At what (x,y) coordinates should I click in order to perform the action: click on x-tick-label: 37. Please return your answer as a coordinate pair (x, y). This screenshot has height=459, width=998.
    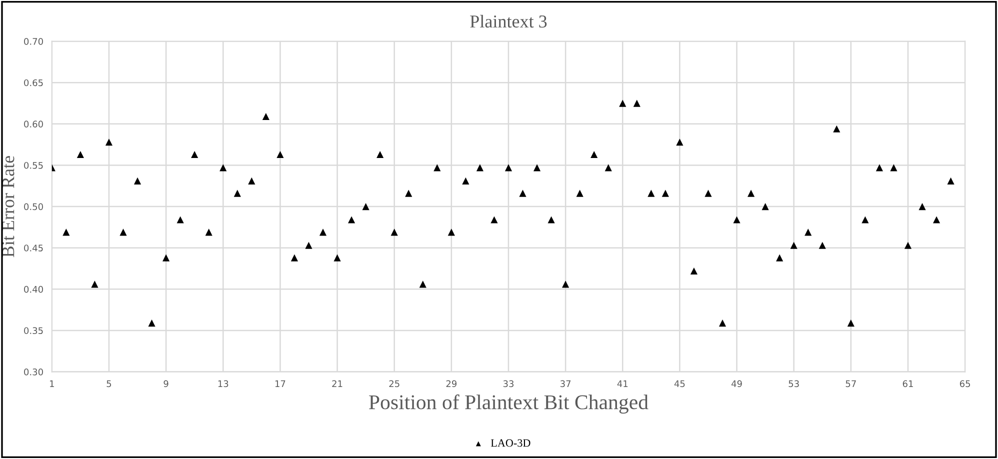
    Looking at the image, I should click on (565, 384).